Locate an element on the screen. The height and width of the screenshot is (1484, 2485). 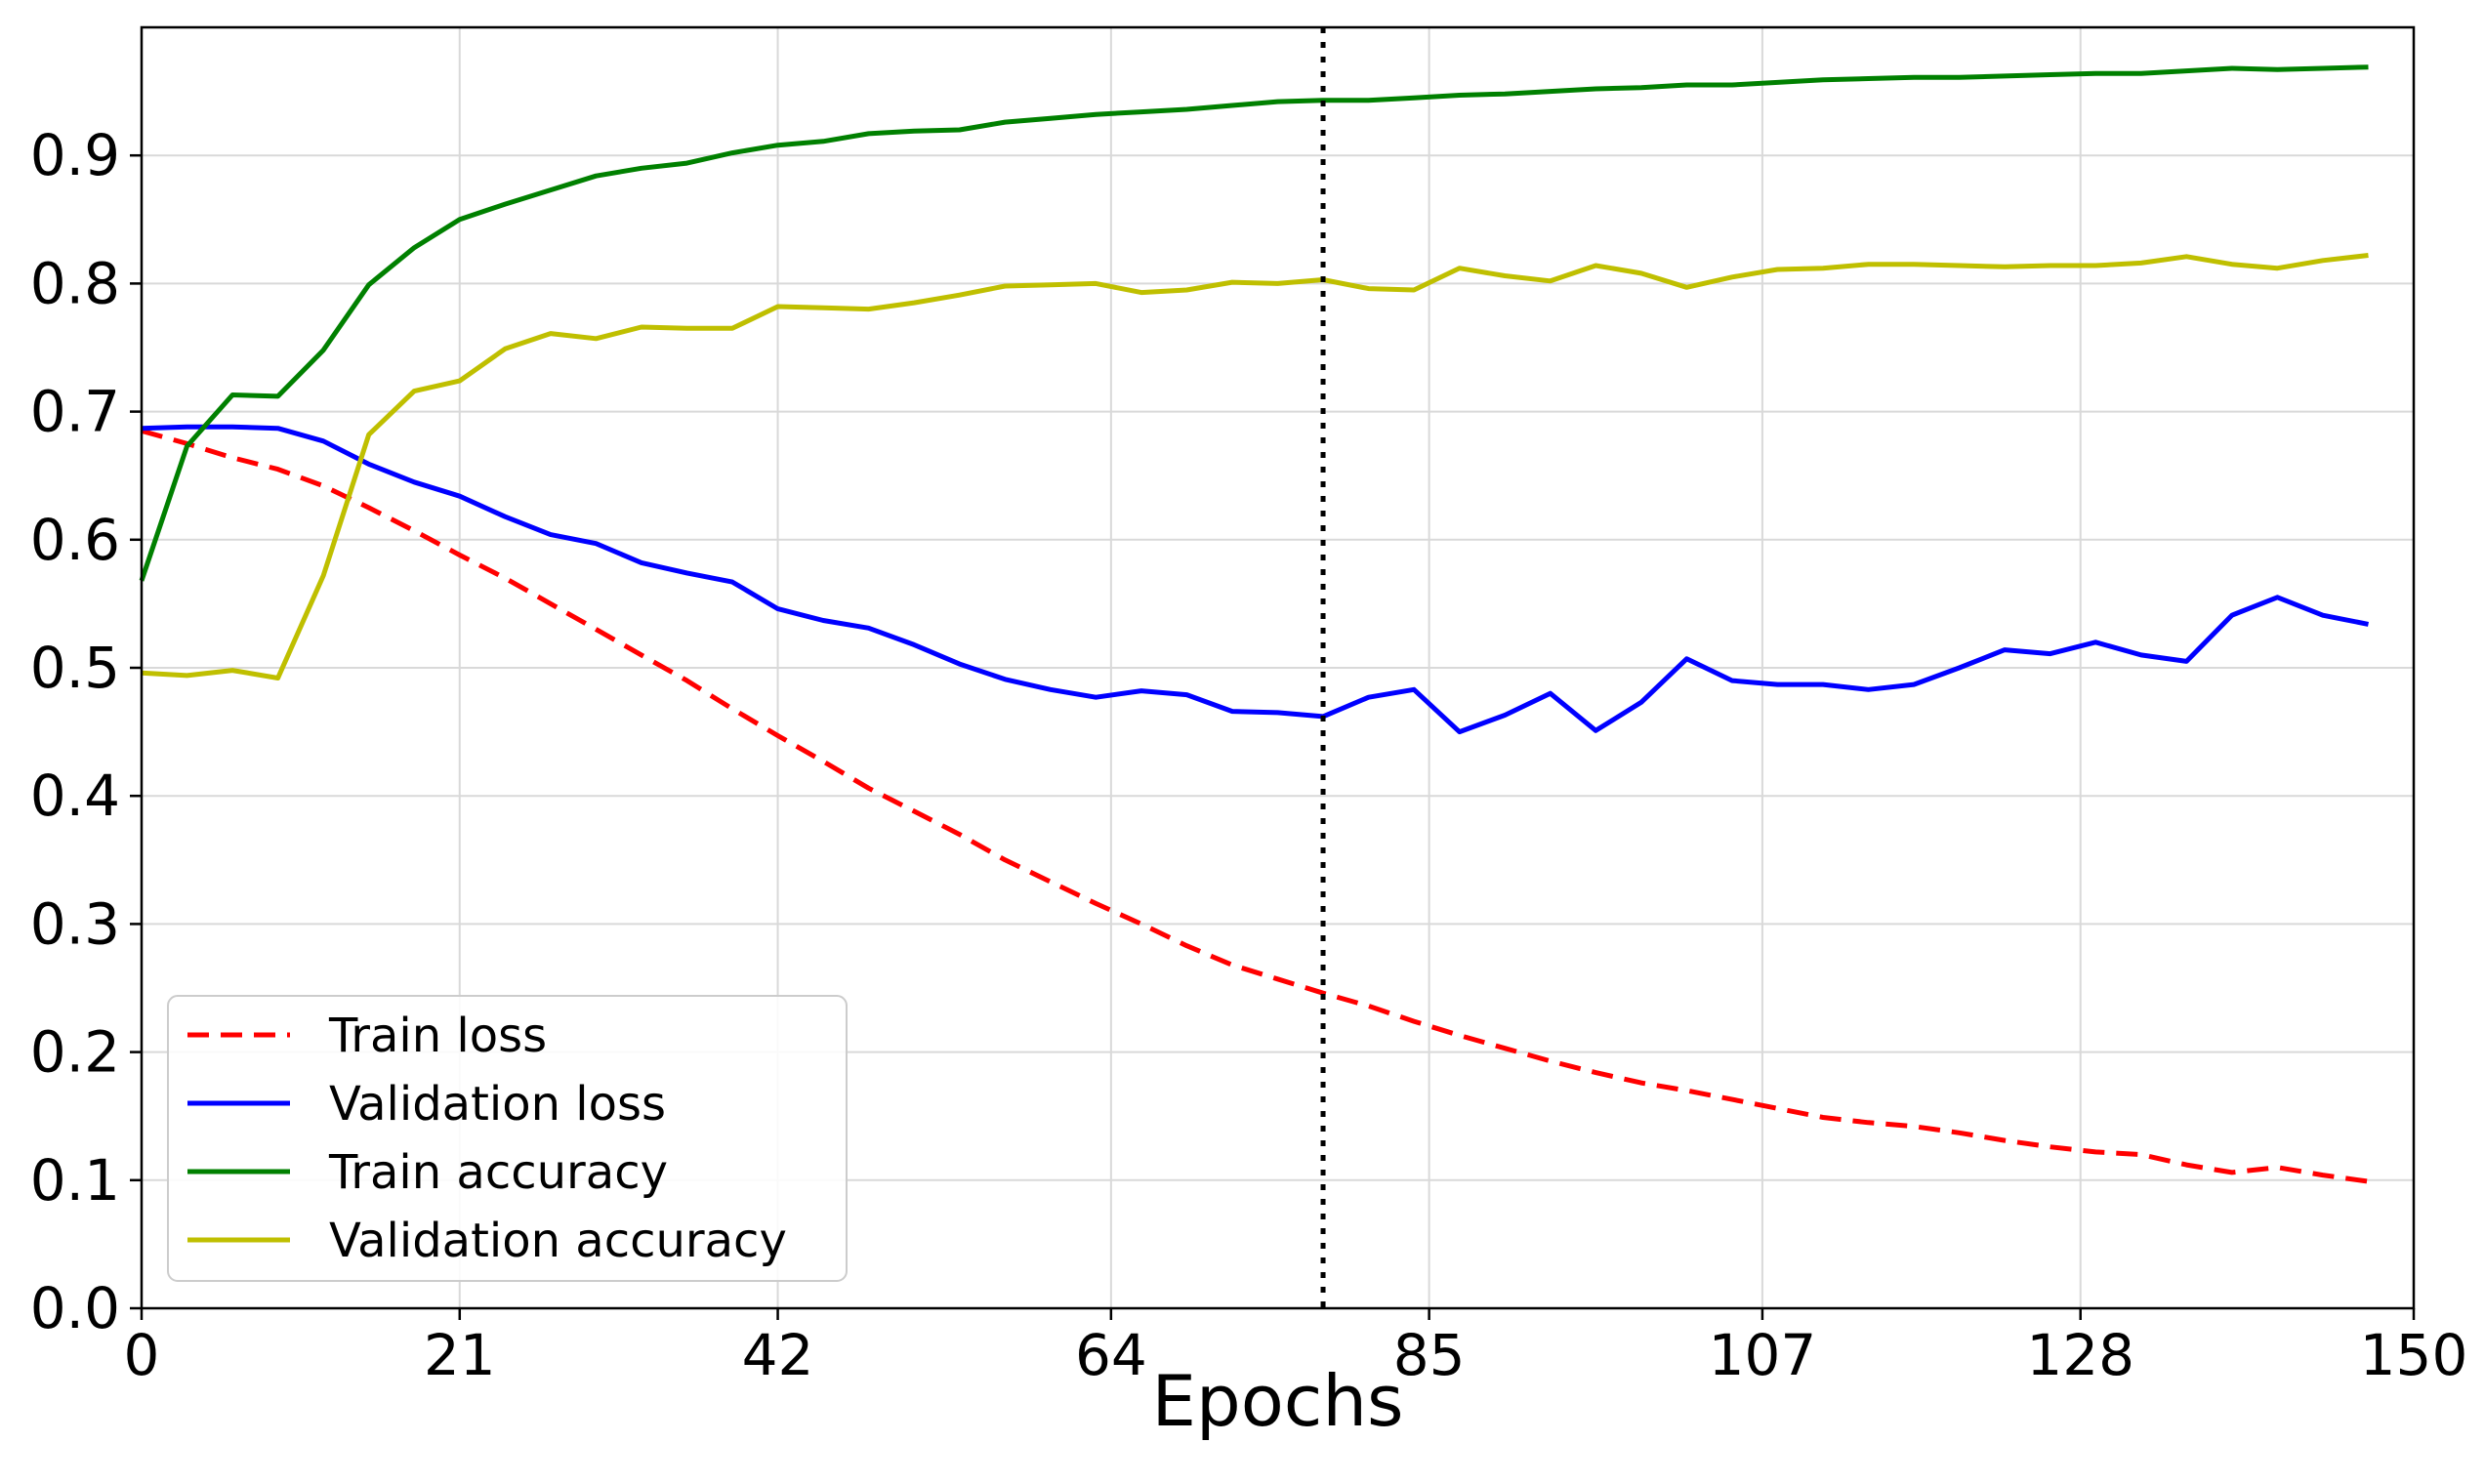
x-tick-label: 107 is located at coordinates (1763, 1355).